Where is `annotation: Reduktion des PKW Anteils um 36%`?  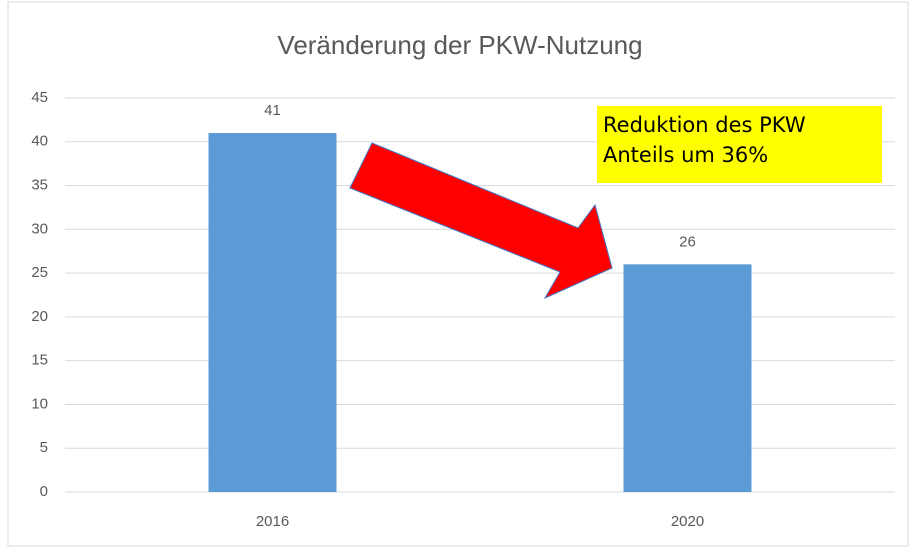
annotation: Reduktion des PKW Anteils um 36% is located at coordinates (739, 144).